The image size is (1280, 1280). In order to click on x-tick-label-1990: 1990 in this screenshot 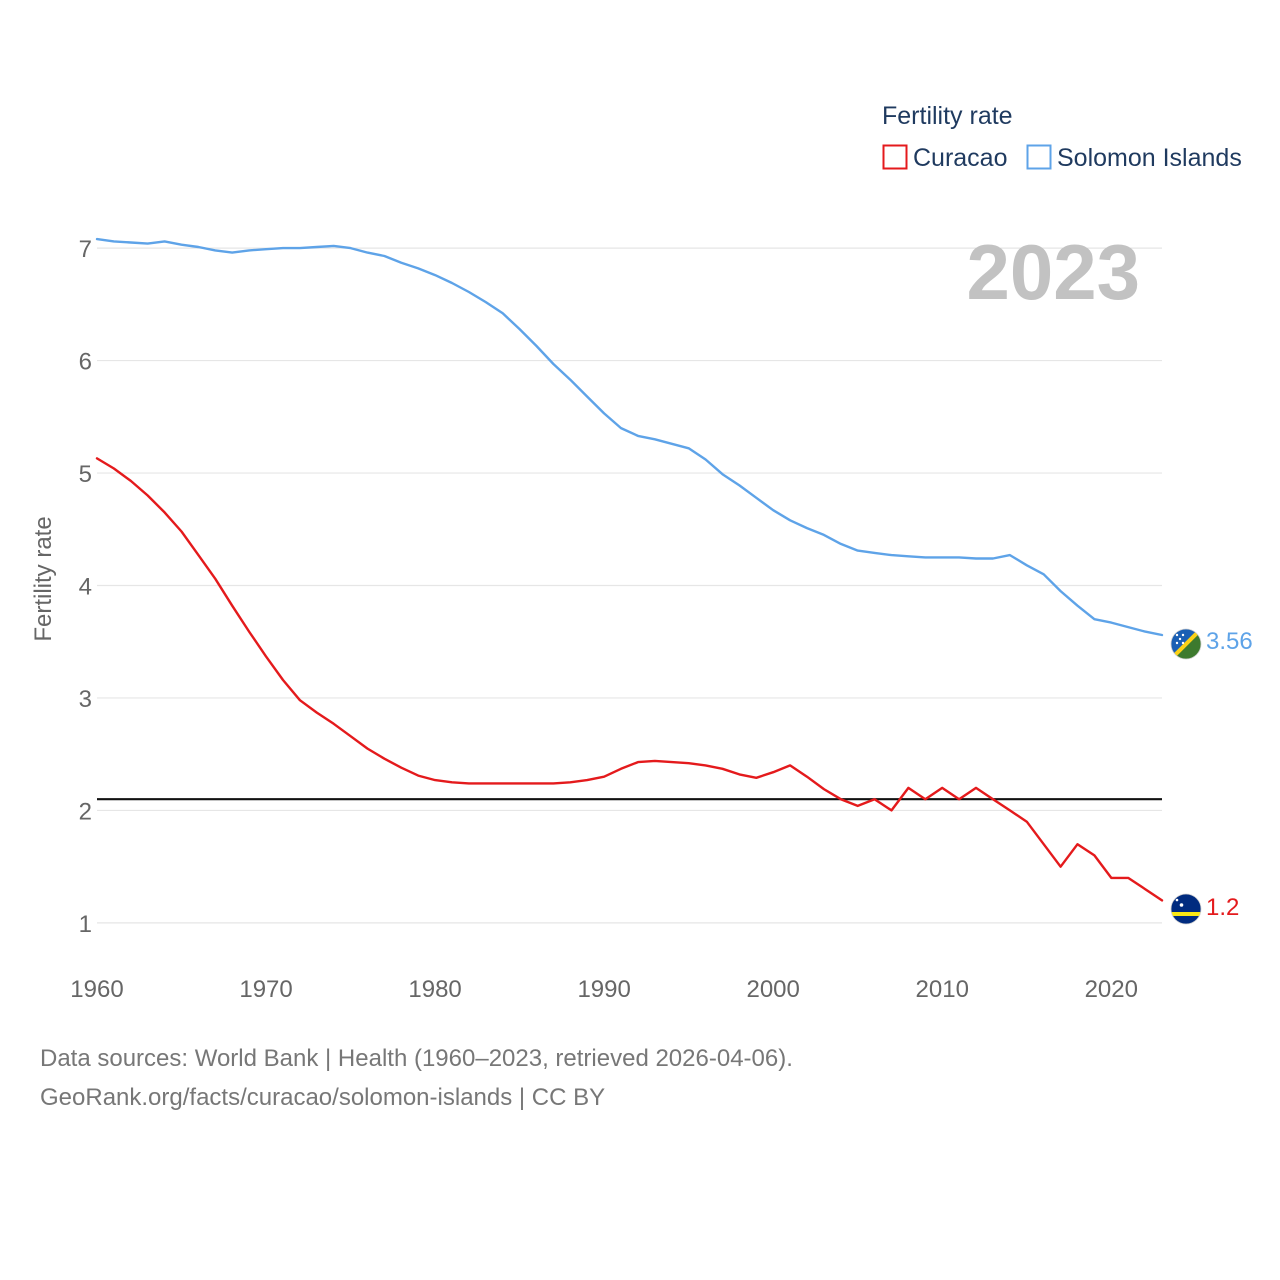, I will do `click(603, 989)`.